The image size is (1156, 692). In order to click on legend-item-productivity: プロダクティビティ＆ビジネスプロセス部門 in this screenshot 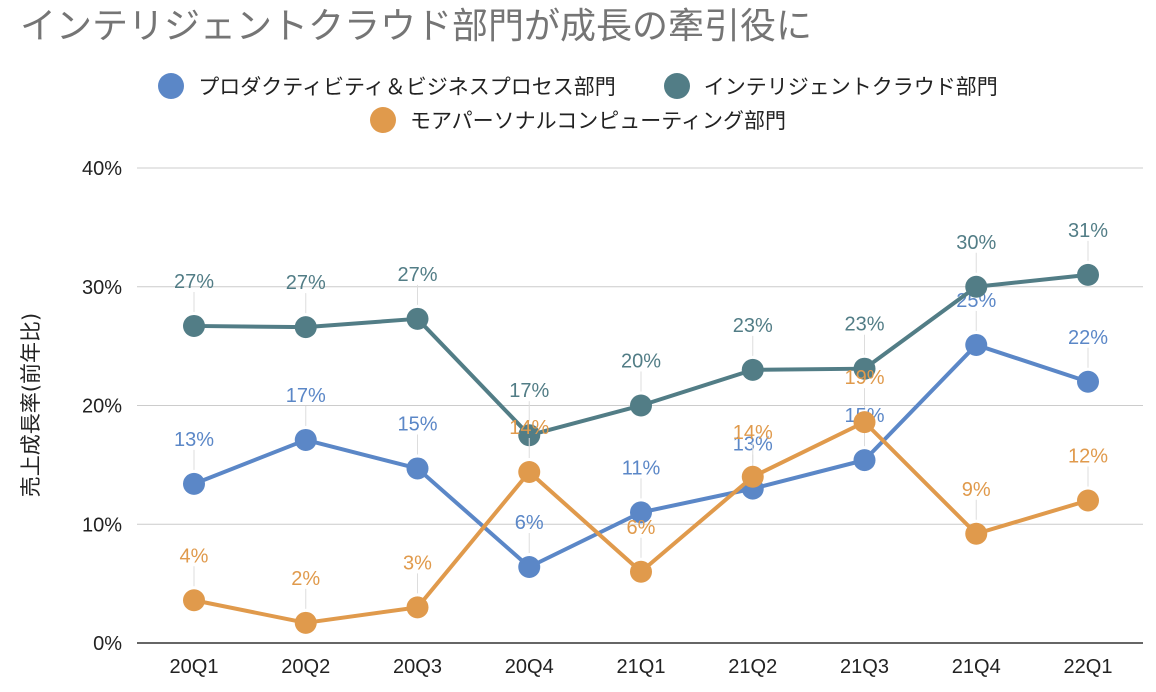, I will do `click(387, 86)`.